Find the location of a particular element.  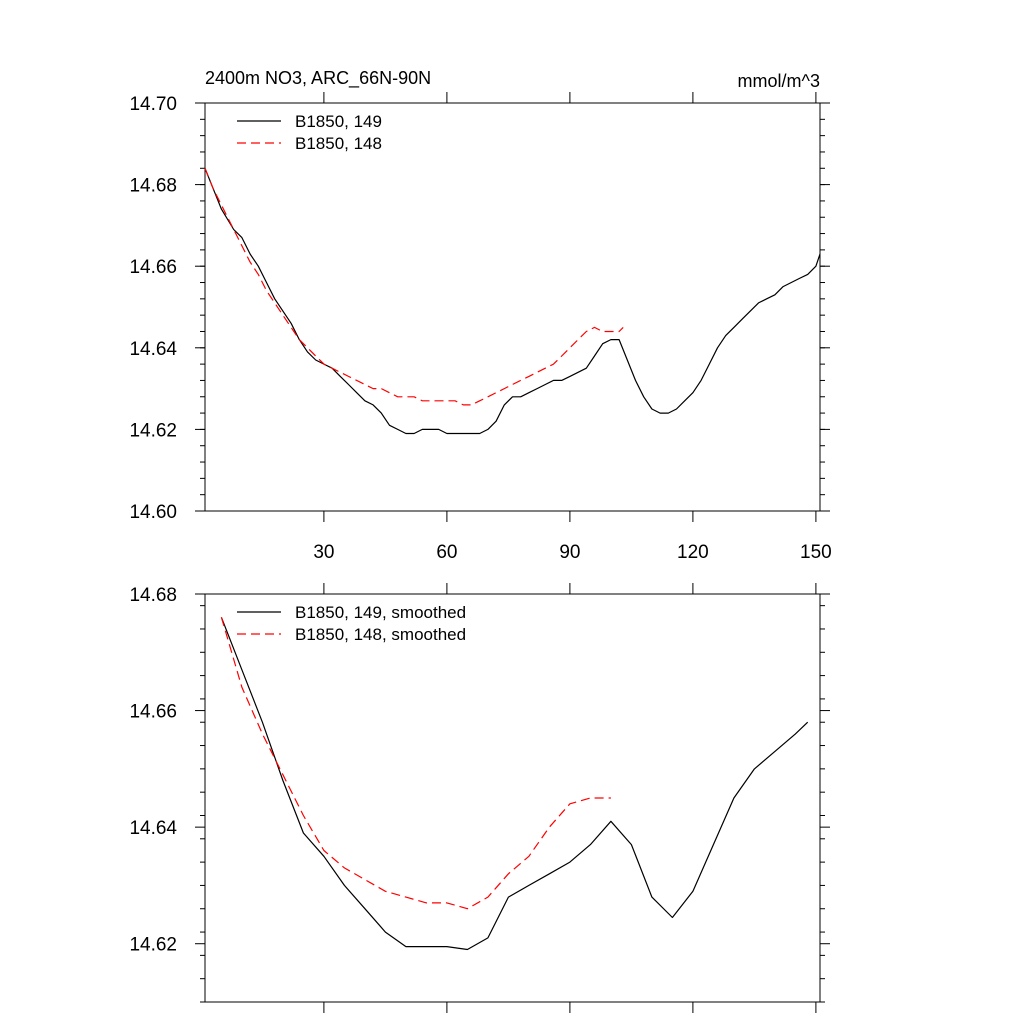

top-x-tick-label: 150 is located at coordinates (816, 552).